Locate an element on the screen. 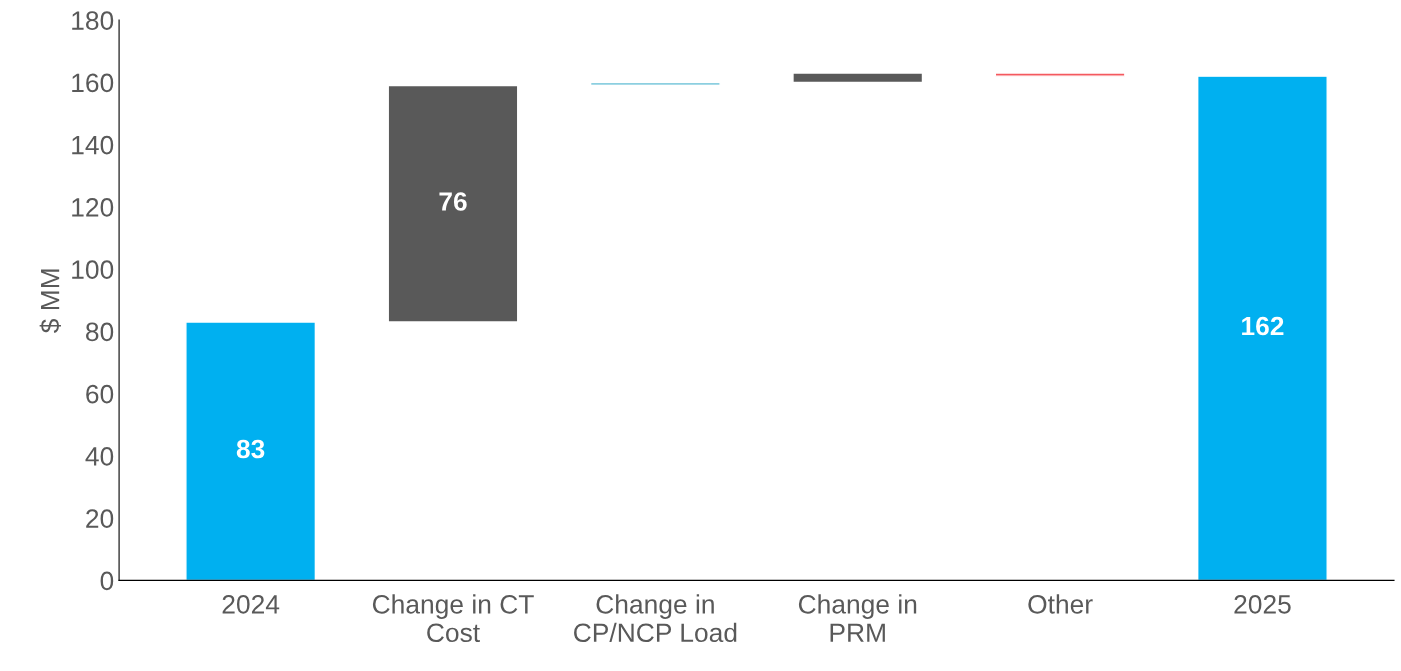 This screenshot has width=1401, height=671. x-tick-label: Other is located at coordinates (1060, 604).